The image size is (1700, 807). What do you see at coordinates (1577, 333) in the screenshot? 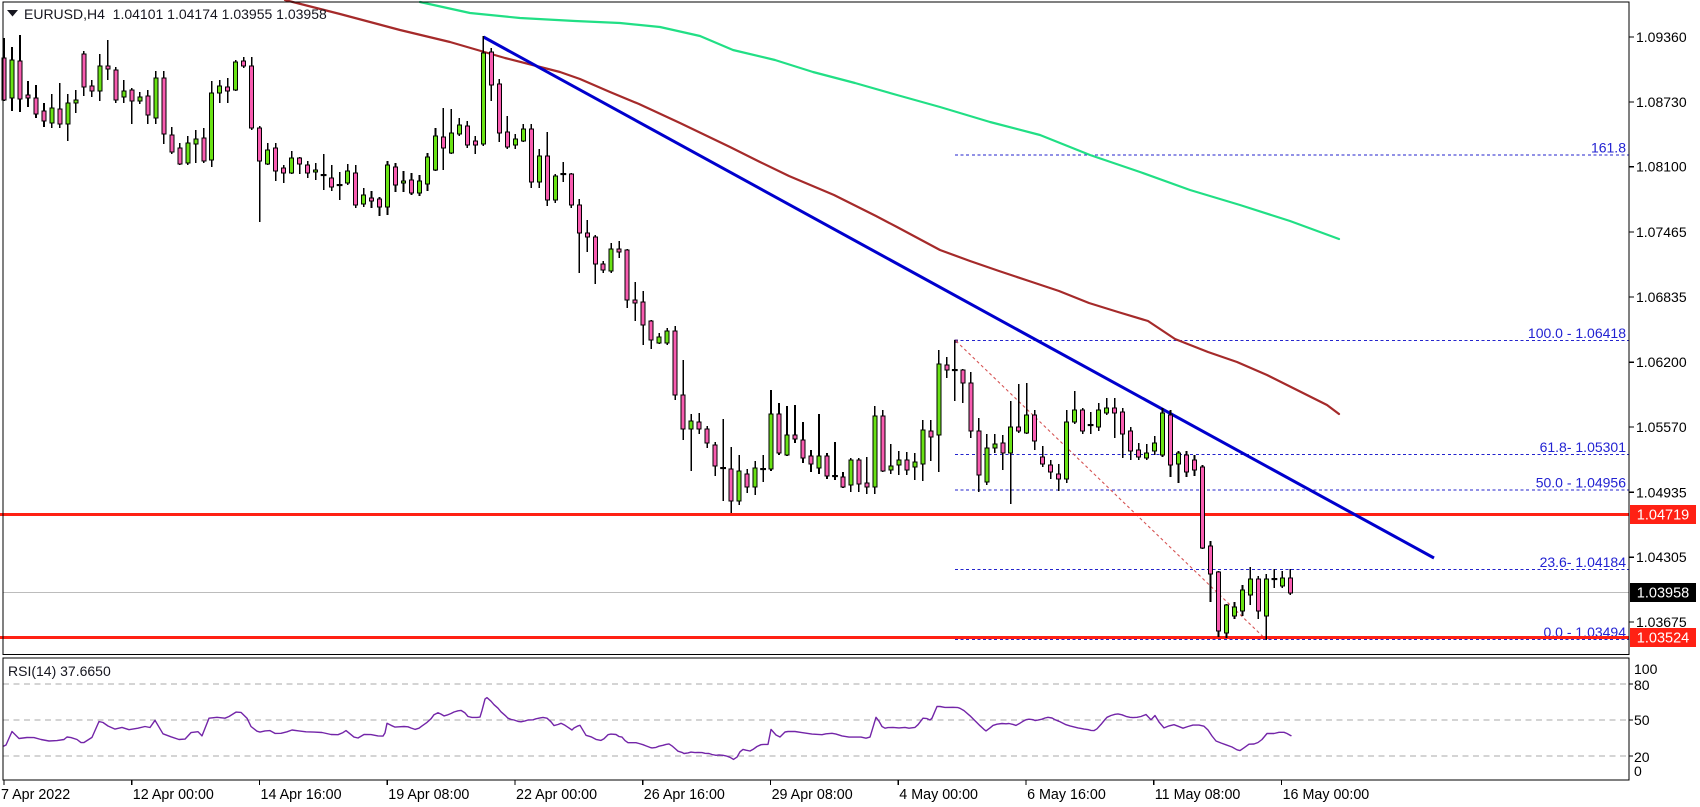
I see `svg-text: 100.0 - 1.06418` at bounding box center [1577, 333].